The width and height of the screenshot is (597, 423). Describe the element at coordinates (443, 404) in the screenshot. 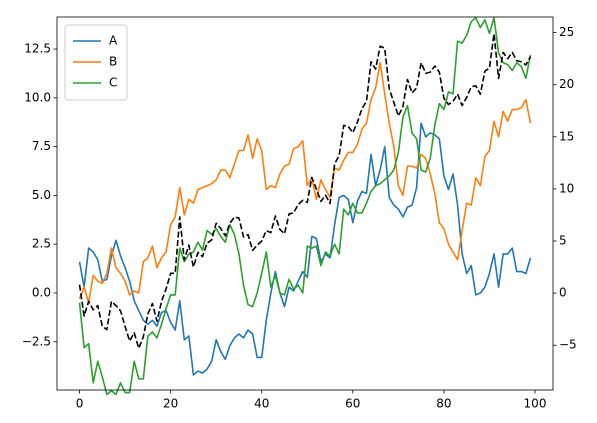

I see `x-tick-label: 80` at that location.